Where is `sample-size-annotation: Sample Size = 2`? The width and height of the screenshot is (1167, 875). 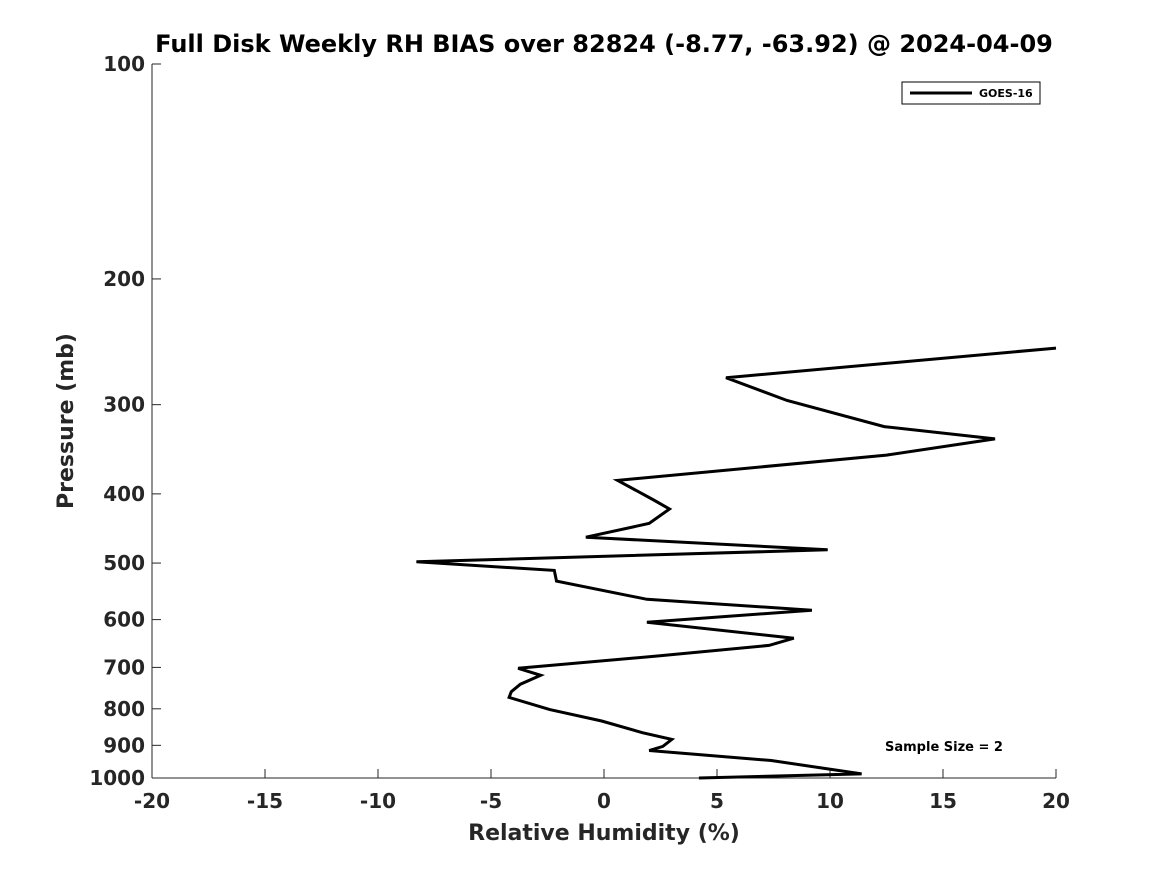 sample-size-annotation: Sample Size = 2 is located at coordinates (944, 747).